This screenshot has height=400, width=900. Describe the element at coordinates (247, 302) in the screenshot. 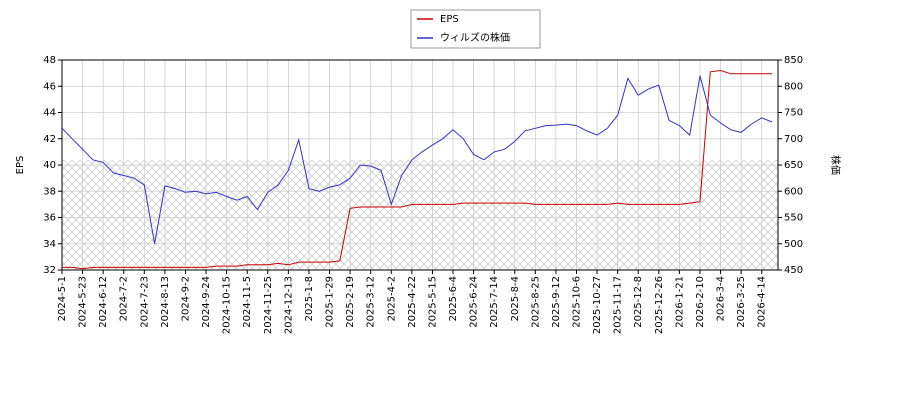

I see `x-tick-label: 2024-11-5` at that location.